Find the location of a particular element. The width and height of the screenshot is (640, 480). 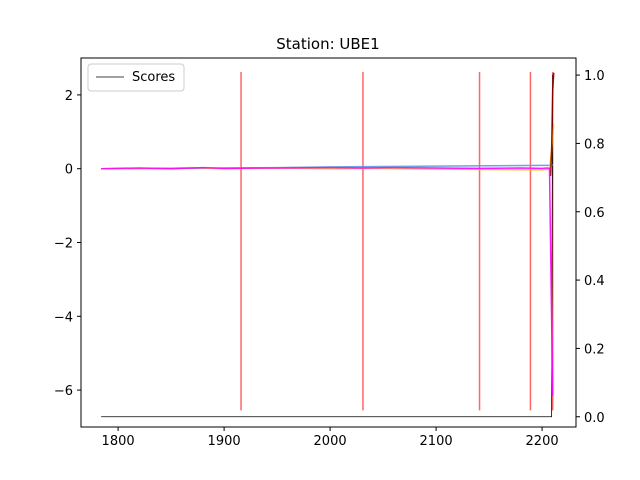

y2-tick-label-0: 0.0 is located at coordinates (594, 418).